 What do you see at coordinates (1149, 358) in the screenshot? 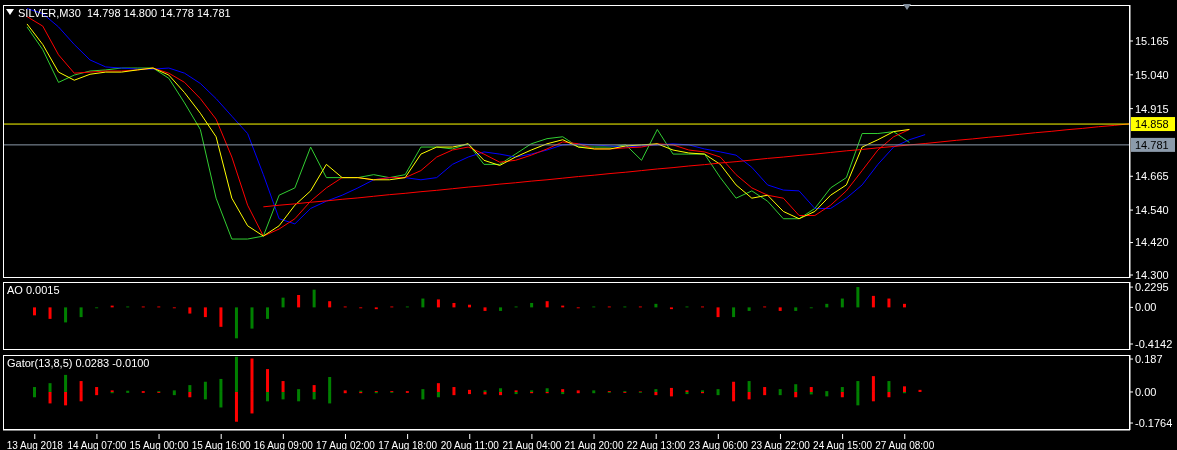
I see `y-tick-label: 0.187` at bounding box center [1149, 358].